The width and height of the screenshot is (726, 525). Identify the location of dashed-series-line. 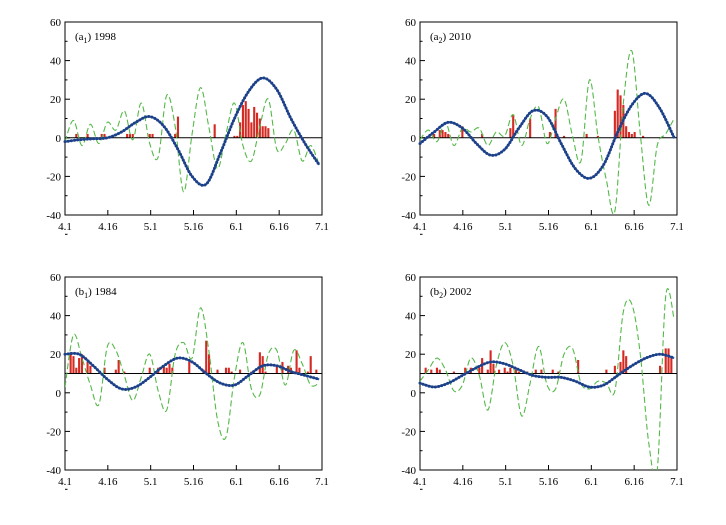
(547, 132).